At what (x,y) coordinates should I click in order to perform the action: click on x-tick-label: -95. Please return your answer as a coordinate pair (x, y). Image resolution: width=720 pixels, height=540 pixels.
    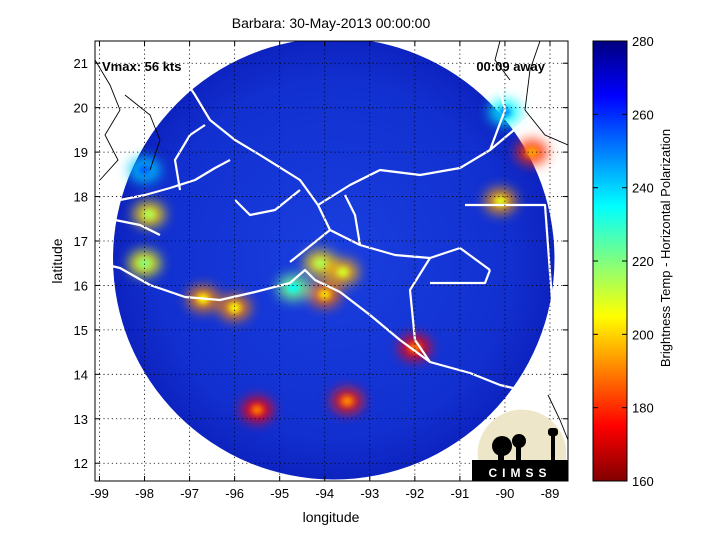
    Looking at the image, I should click on (279, 493).